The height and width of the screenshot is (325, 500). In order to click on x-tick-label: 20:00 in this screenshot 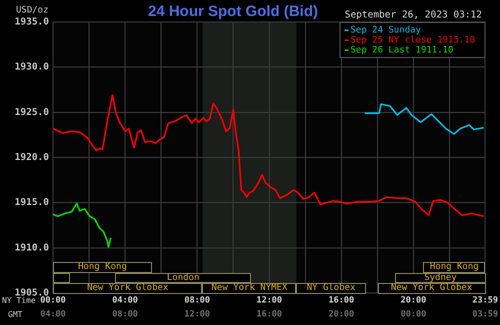, I will do `click(413, 300)`.